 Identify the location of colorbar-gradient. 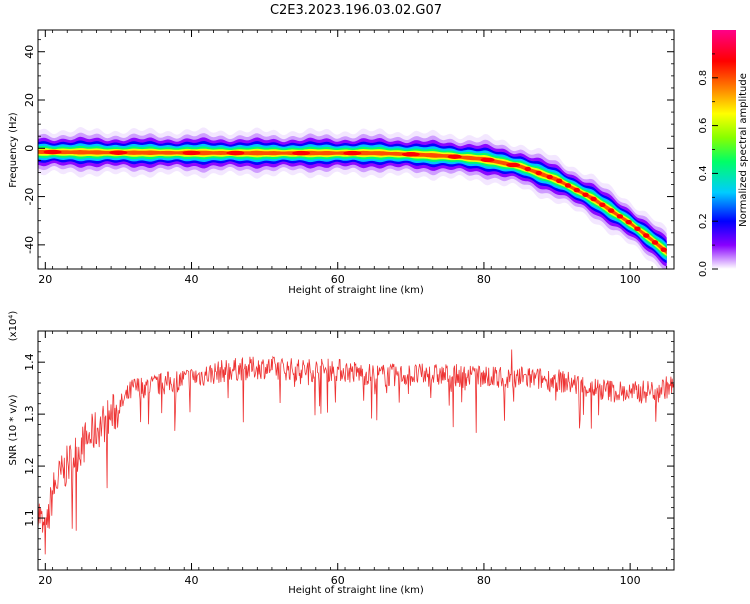
(724, 149).